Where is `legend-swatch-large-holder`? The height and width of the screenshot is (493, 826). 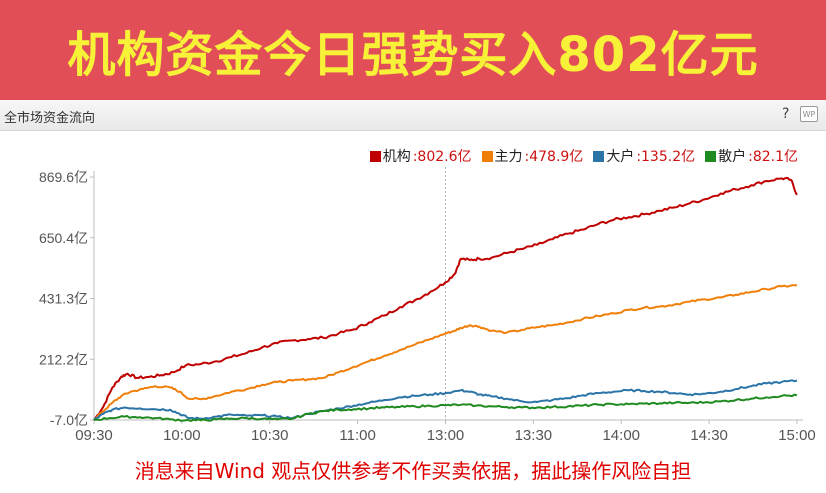 legend-swatch-large-holder is located at coordinates (599, 156).